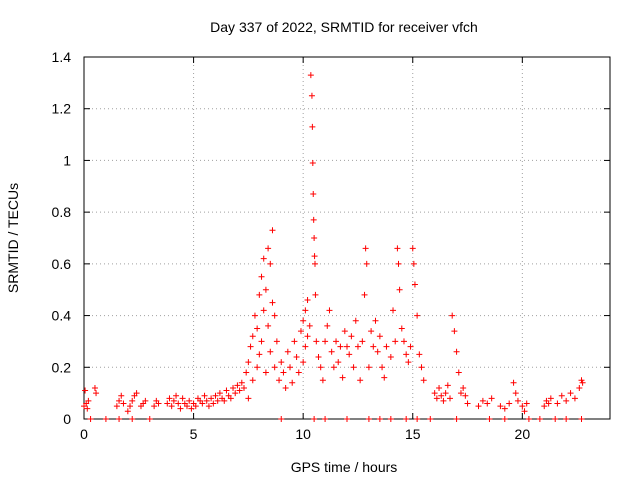  What do you see at coordinates (62, 212) in the screenshot?
I see `y-tick-label: 0.8` at bounding box center [62, 212].